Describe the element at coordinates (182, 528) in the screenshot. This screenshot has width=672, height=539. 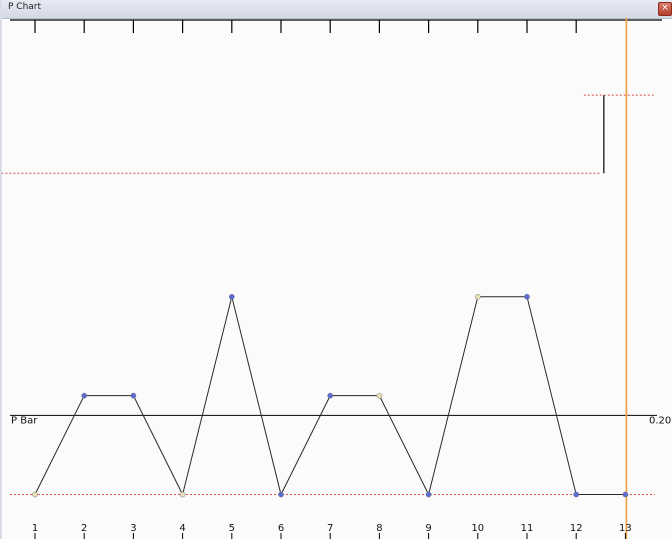
I see `x-tick-label: 4` at that location.